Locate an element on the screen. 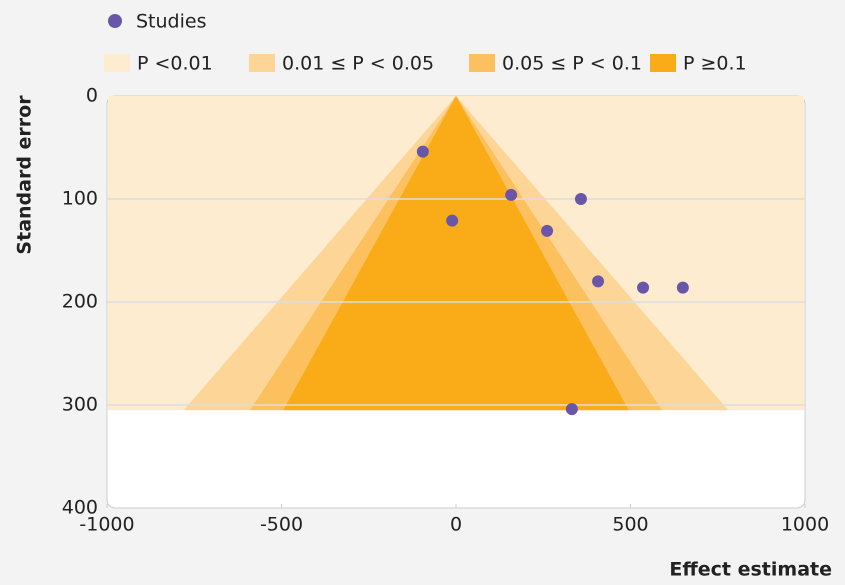  x-tick-label: 1000 is located at coordinates (805, 525).